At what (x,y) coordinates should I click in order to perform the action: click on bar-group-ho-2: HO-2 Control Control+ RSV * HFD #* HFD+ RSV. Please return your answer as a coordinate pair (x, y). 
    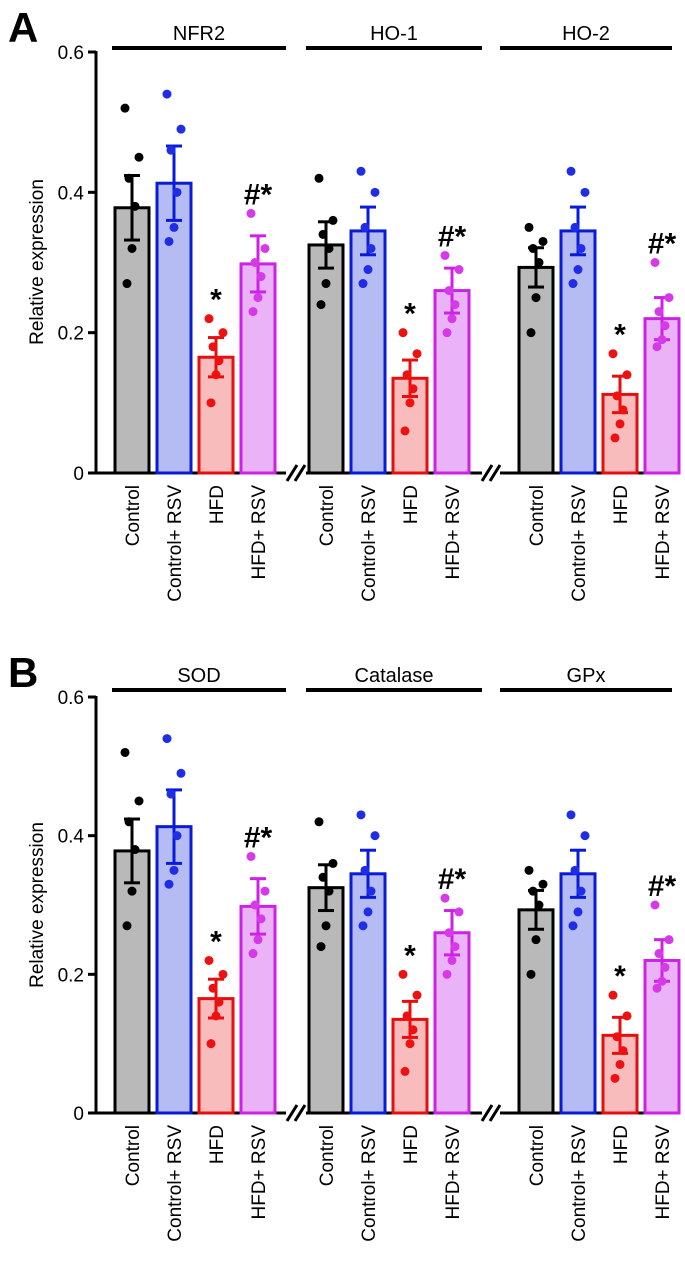
    Looking at the image, I should click on (590, 312).